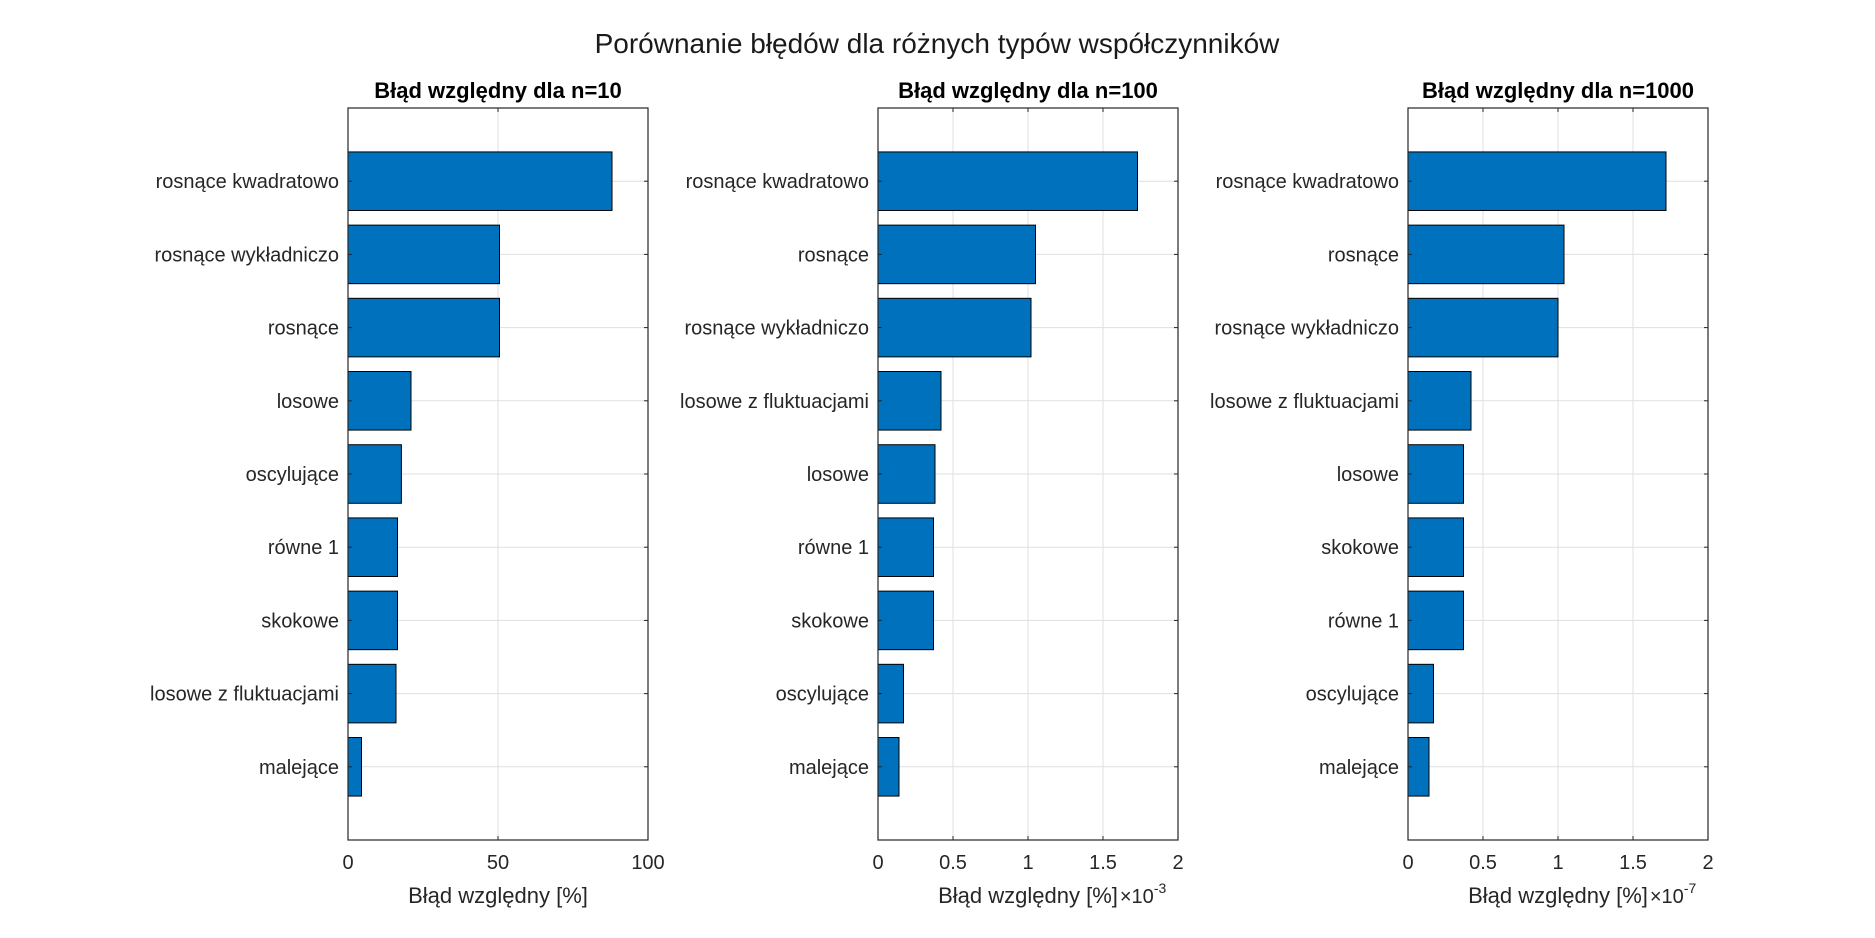 The image size is (1875, 938). What do you see at coordinates (1673, 894) in the screenshot?
I see `x-axis-exponent: ×10⁻⁷` at bounding box center [1673, 894].